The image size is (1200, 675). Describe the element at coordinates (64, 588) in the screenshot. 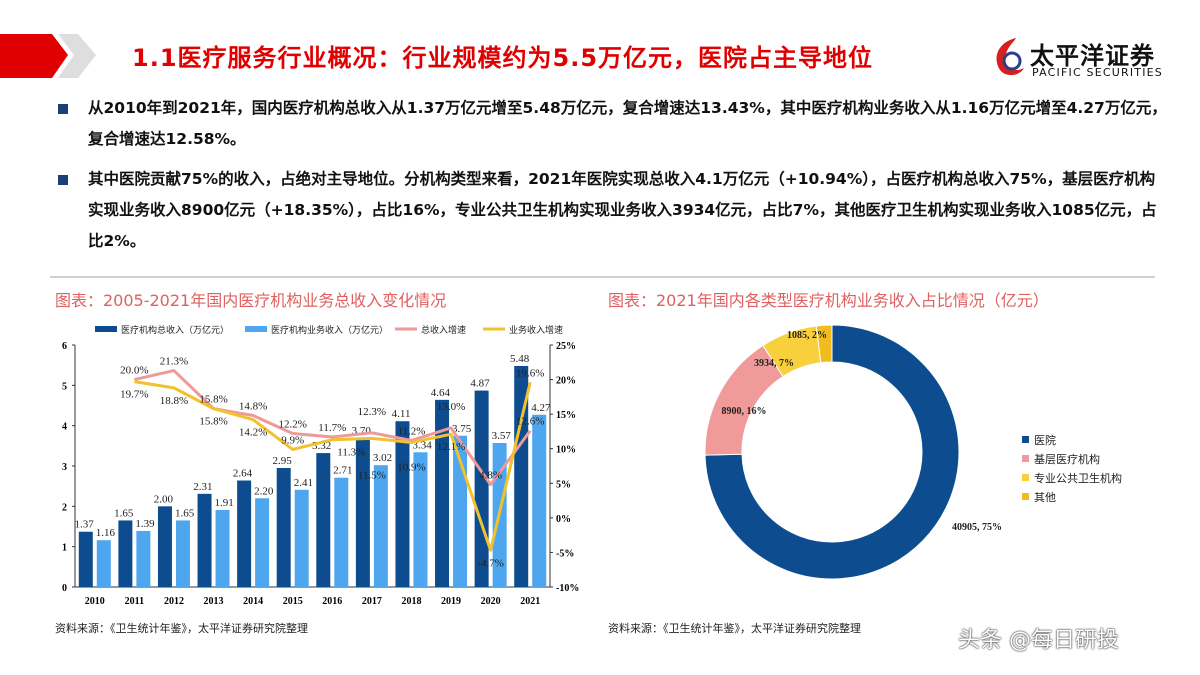

I see `y-tick-label: 0` at that location.